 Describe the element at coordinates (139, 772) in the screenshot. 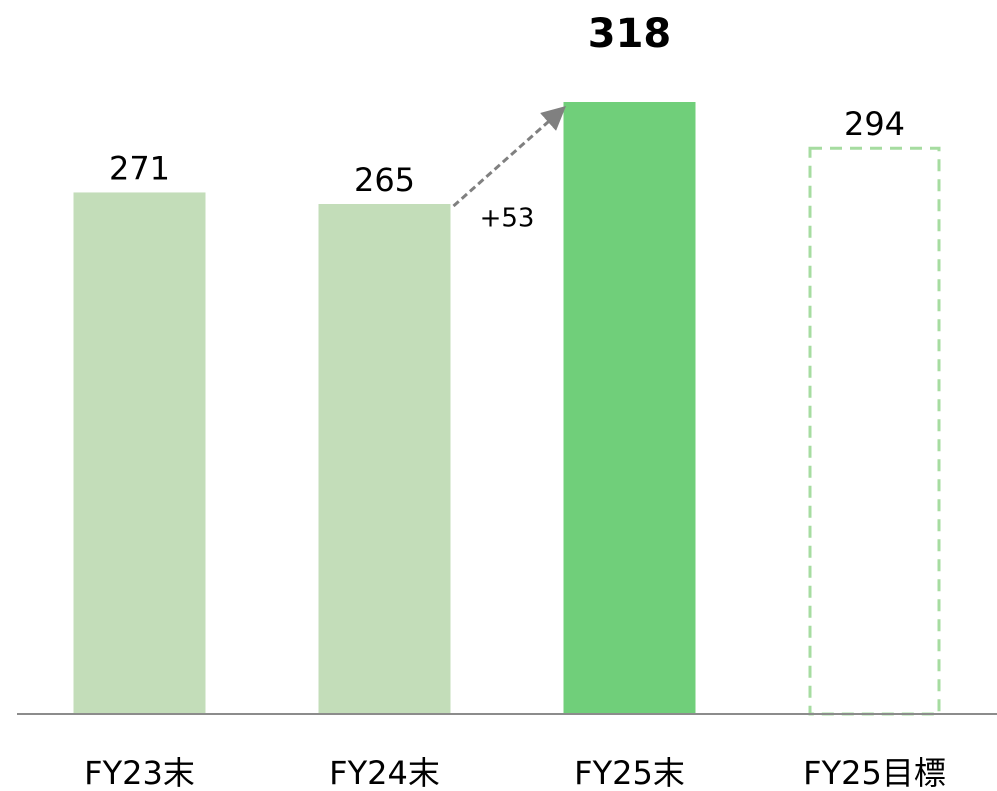

I see `x-tick-label: FY23末` at that location.